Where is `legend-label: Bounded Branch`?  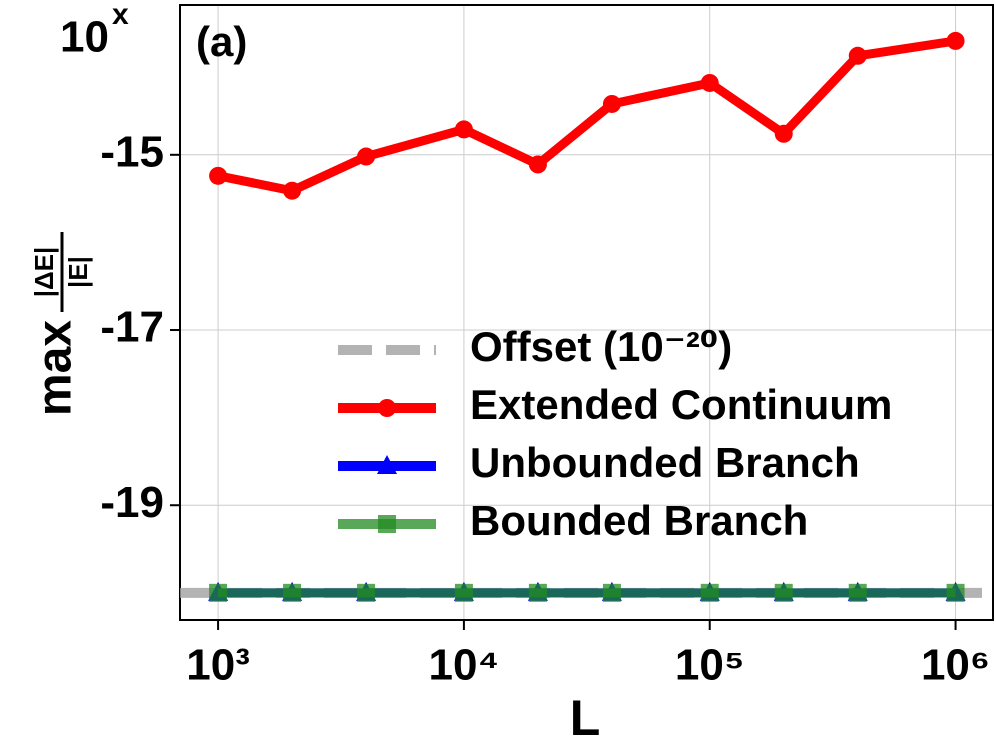
legend-label: Bounded Branch is located at coordinates (639, 520).